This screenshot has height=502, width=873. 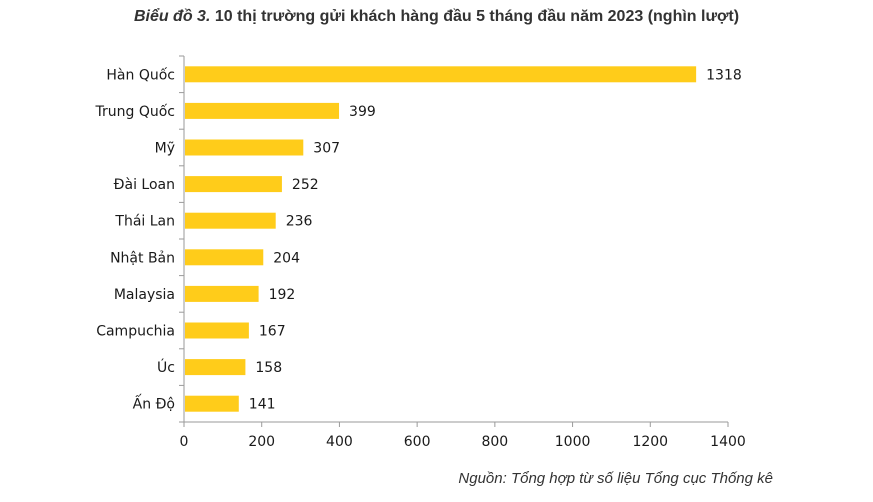 What do you see at coordinates (362, 112) in the screenshot?
I see `data-label: 399` at bounding box center [362, 112].